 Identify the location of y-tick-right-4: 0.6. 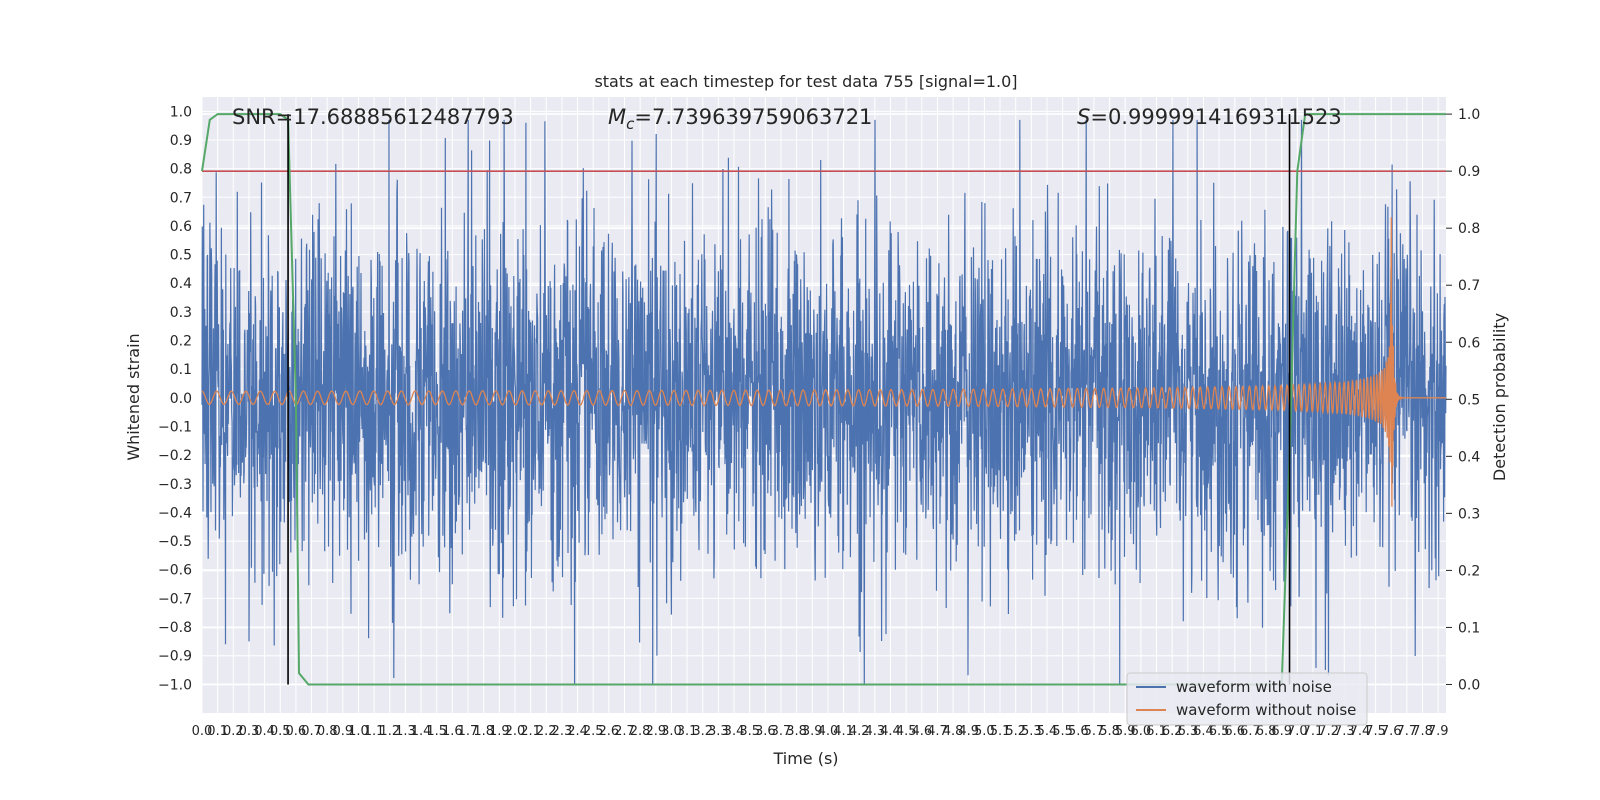
(1469, 343).